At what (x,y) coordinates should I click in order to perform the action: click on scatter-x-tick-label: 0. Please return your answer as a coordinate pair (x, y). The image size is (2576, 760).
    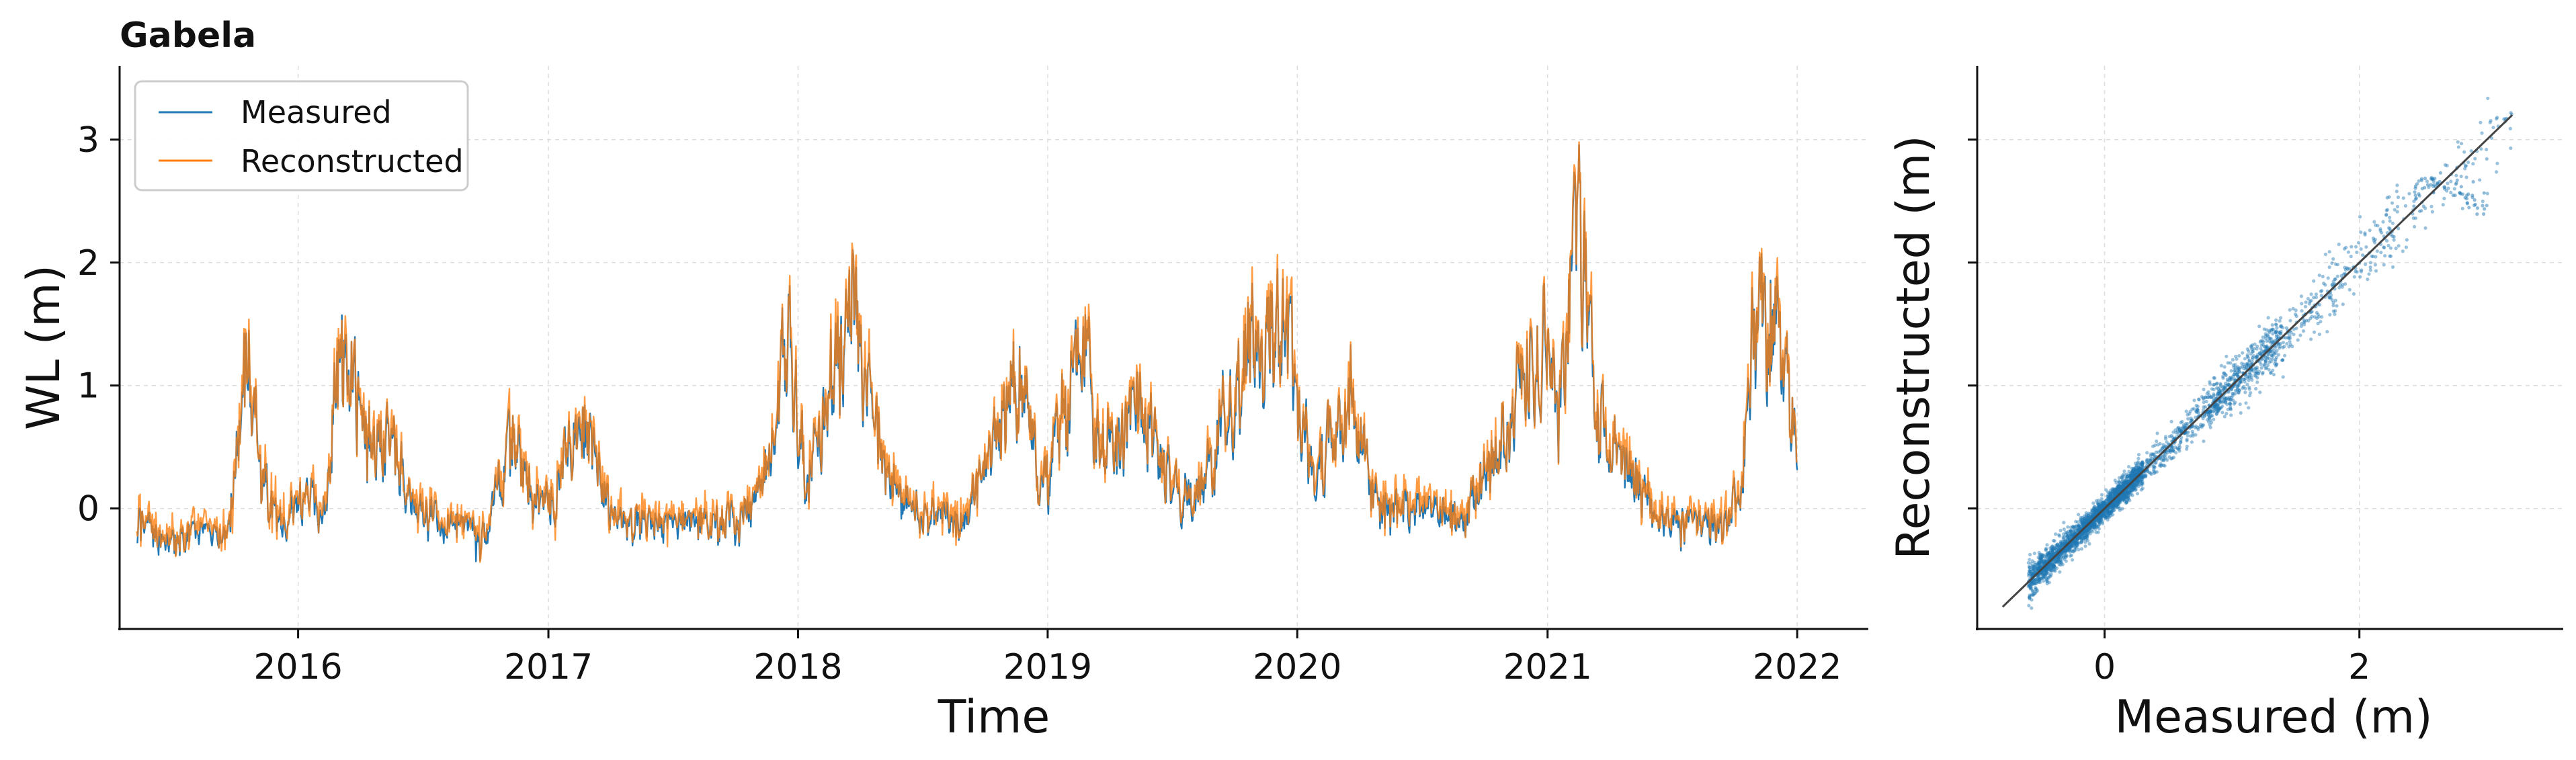
    Looking at the image, I should click on (2104, 667).